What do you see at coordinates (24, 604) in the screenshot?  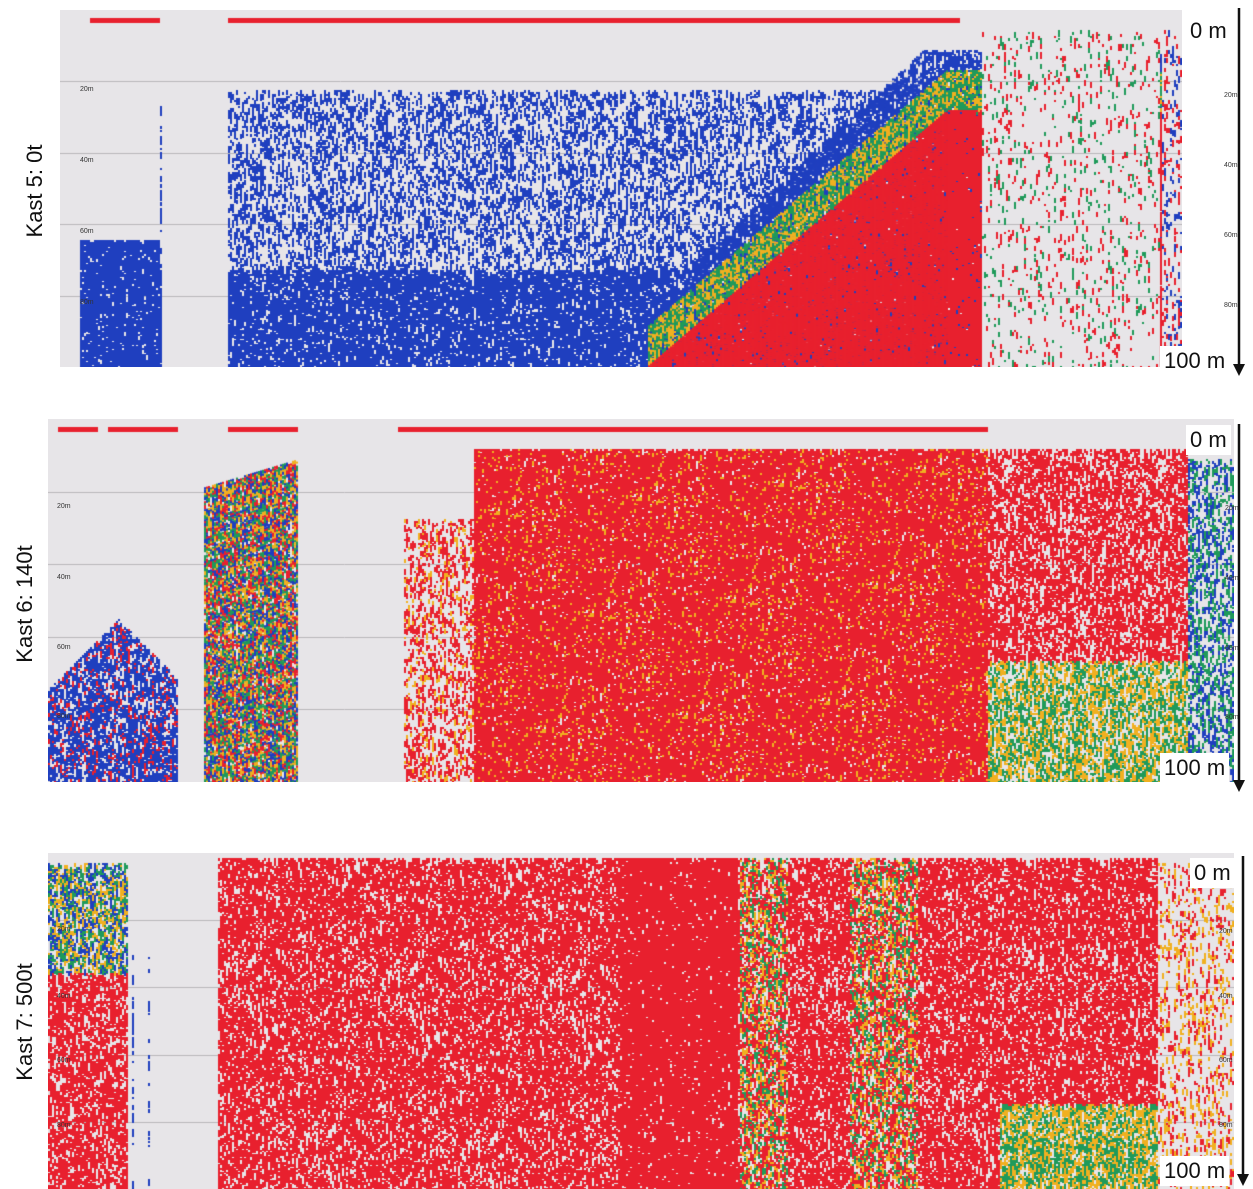 I see `panel-label: Kast 6: 140t` at bounding box center [24, 604].